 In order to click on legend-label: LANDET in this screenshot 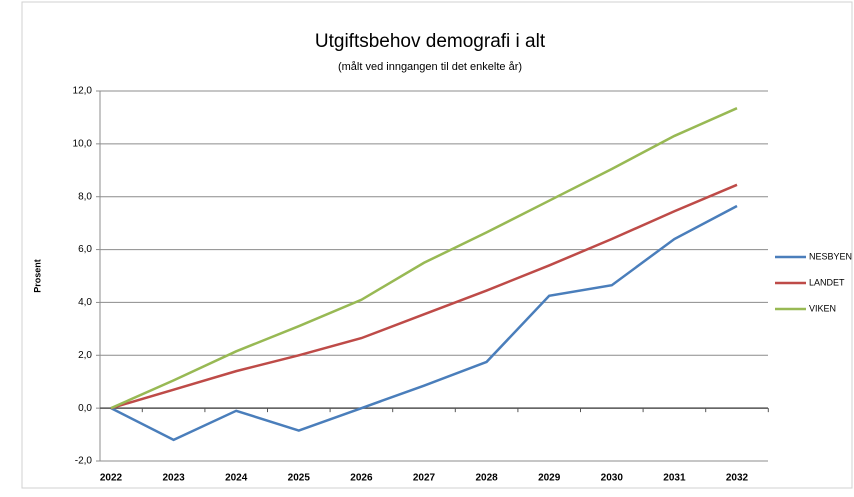, I will do `click(827, 282)`.